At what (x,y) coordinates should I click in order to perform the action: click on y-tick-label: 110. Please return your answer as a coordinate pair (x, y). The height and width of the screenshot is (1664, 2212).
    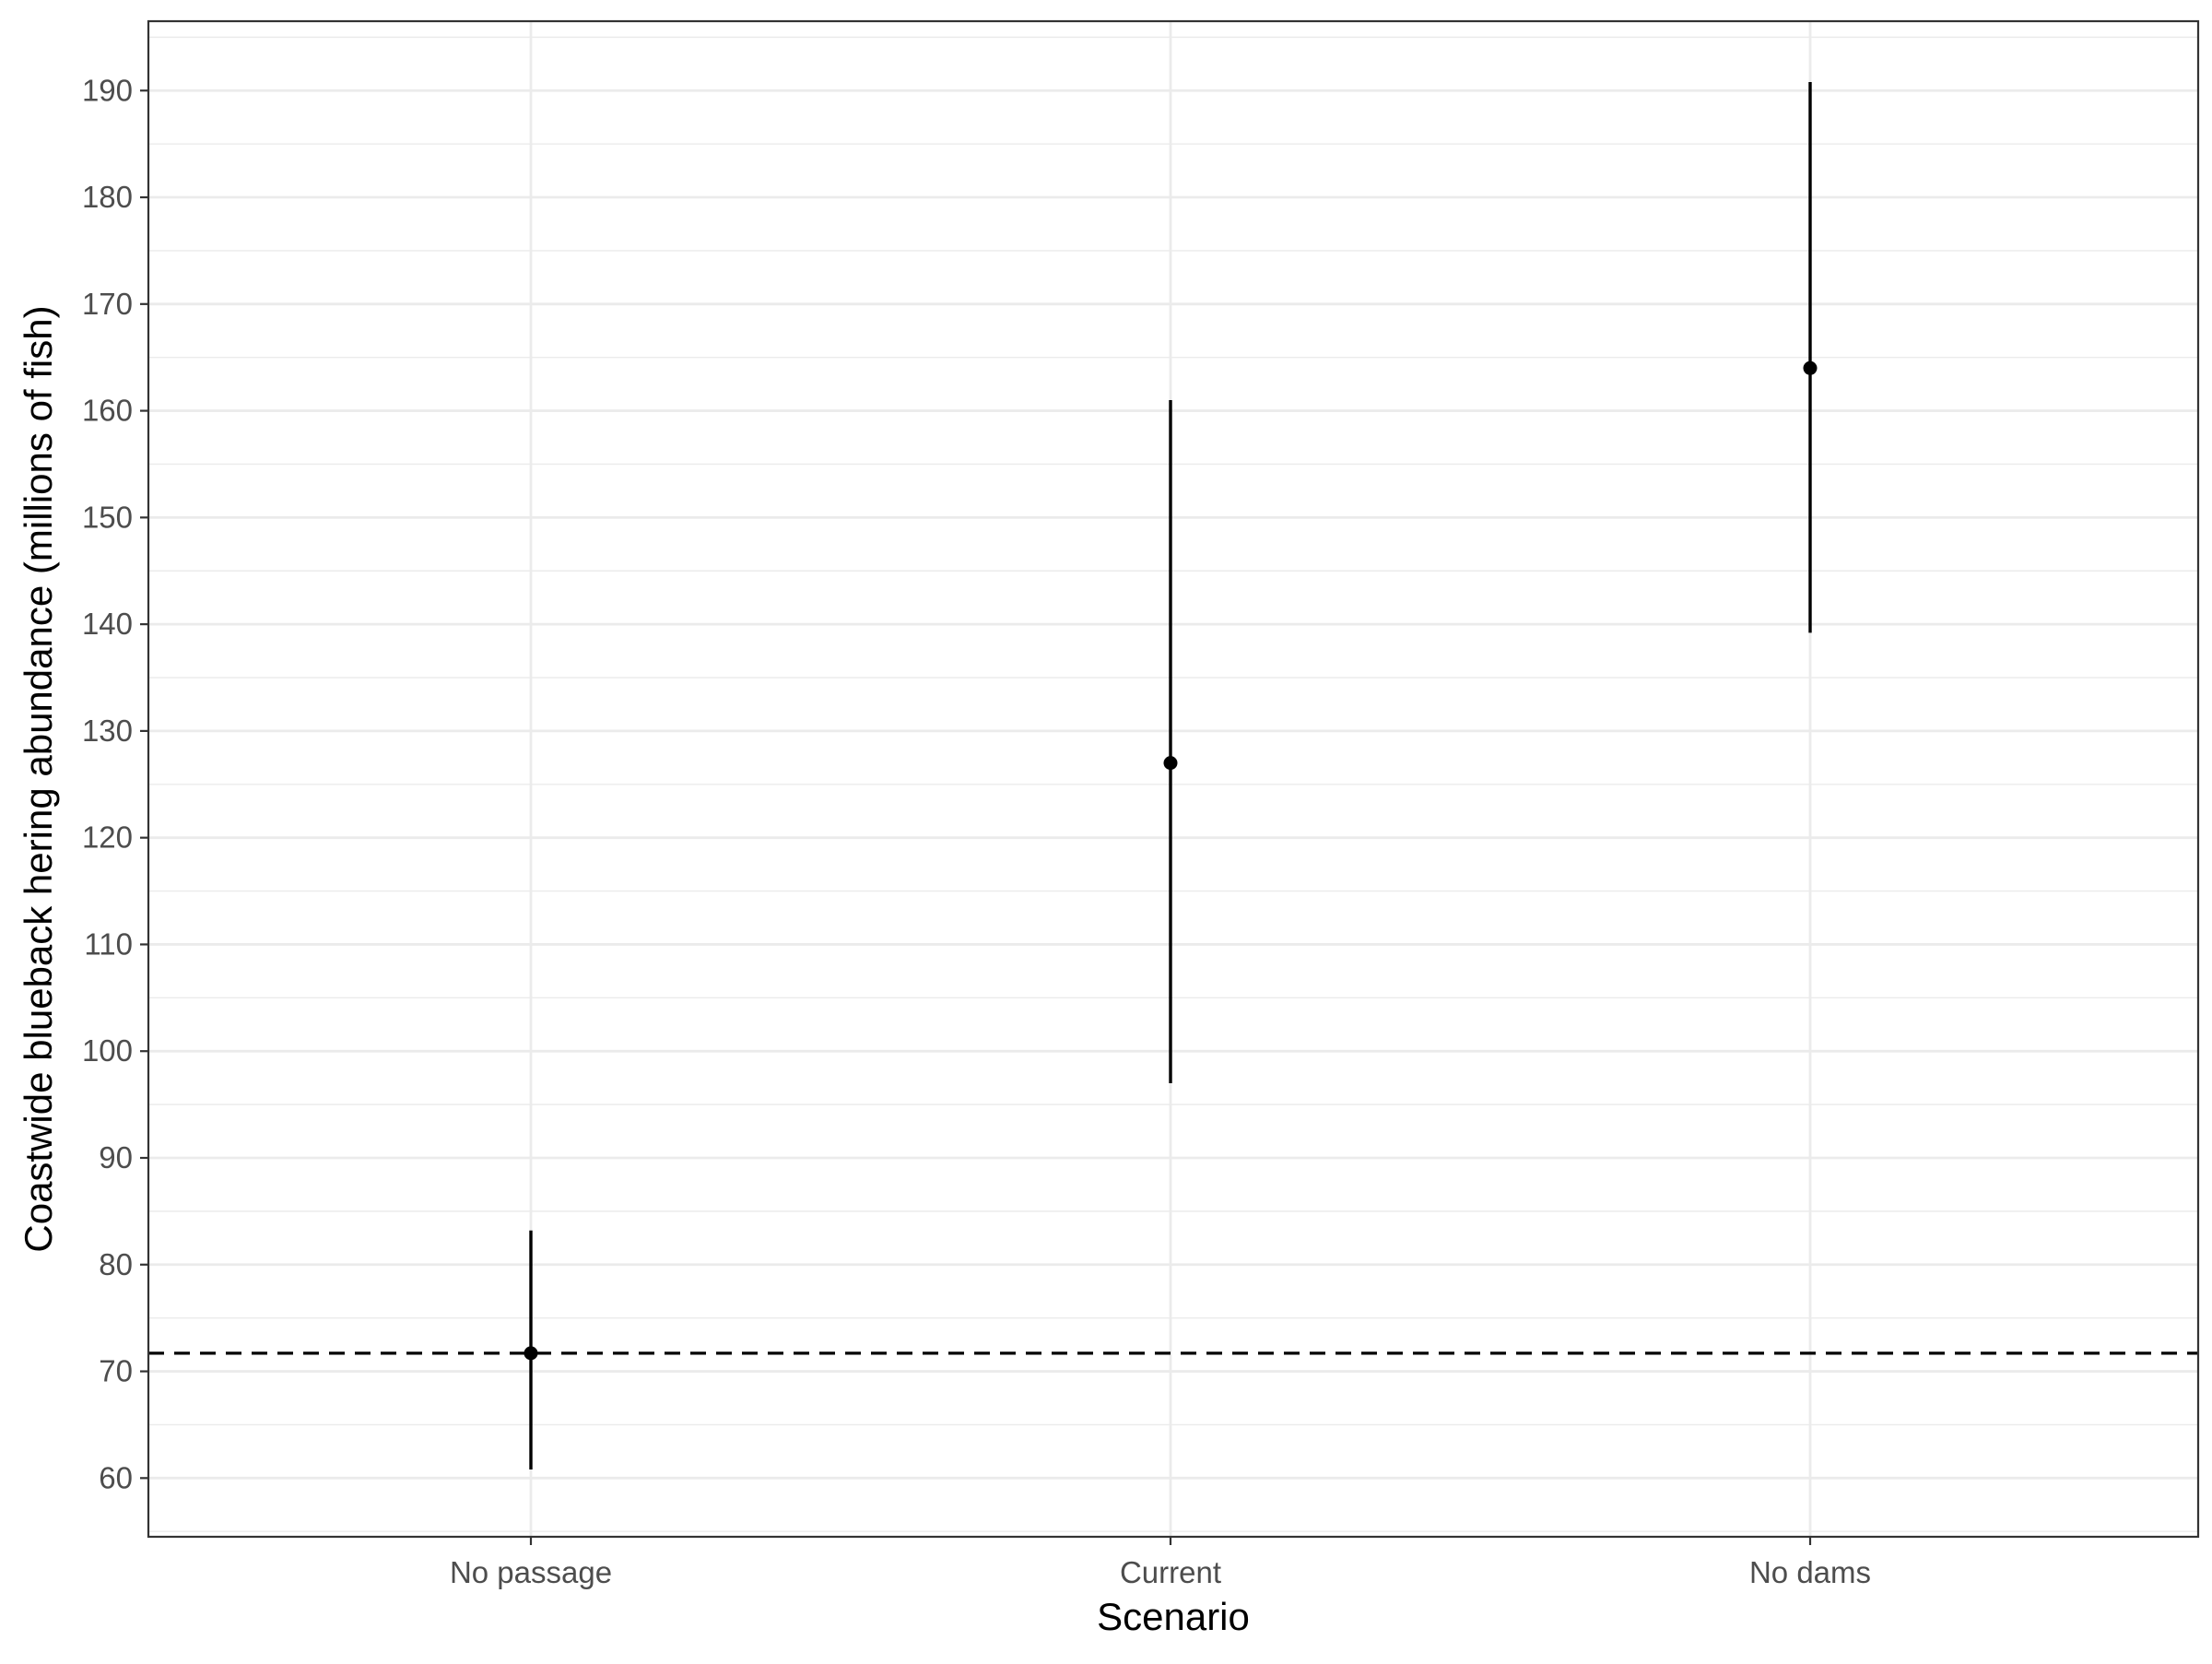
    Looking at the image, I should click on (108, 943).